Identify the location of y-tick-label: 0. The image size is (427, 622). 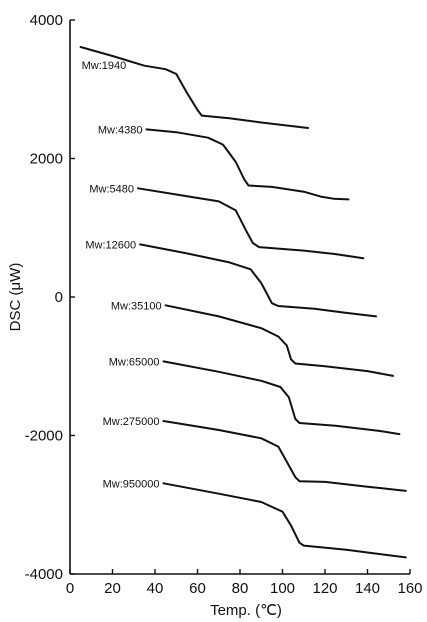
(59, 297).